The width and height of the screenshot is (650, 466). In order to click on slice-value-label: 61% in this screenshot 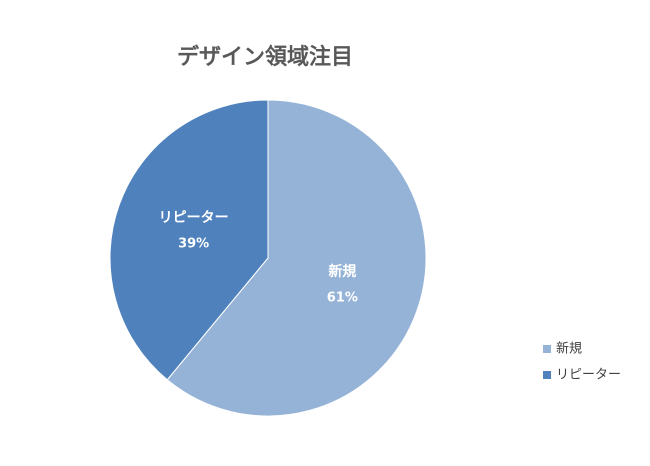, I will do `click(342, 297)`.